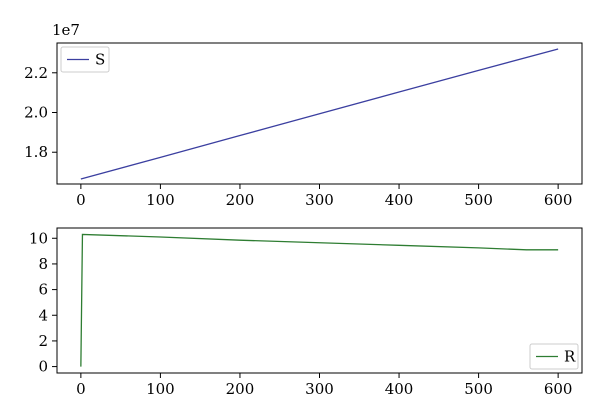  Describe the element at coordinates (43, 290) in the screenshot. I see `y-tick-label: 6` at that location.